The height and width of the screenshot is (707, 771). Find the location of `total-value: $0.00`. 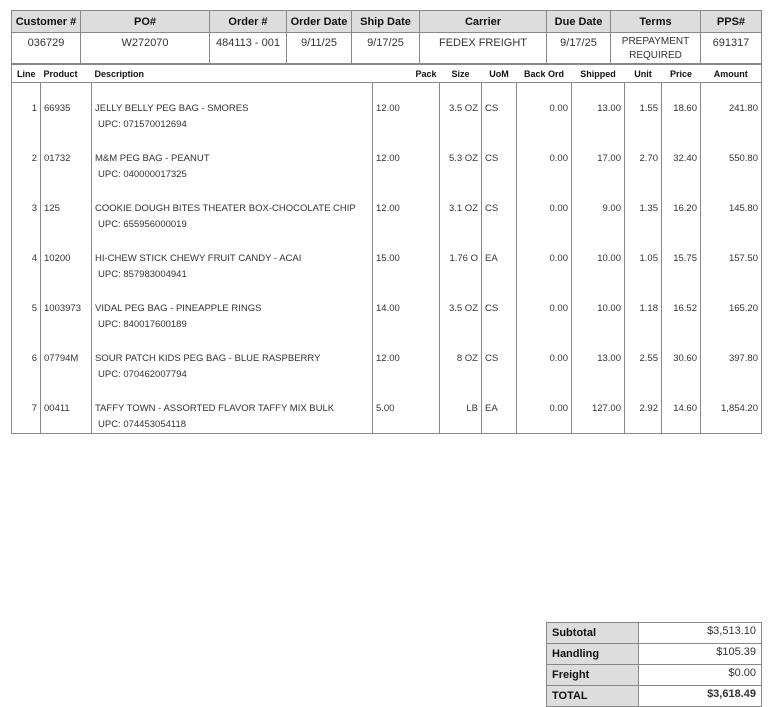

total-value: $0.00 is located at coordinates (700, 675).